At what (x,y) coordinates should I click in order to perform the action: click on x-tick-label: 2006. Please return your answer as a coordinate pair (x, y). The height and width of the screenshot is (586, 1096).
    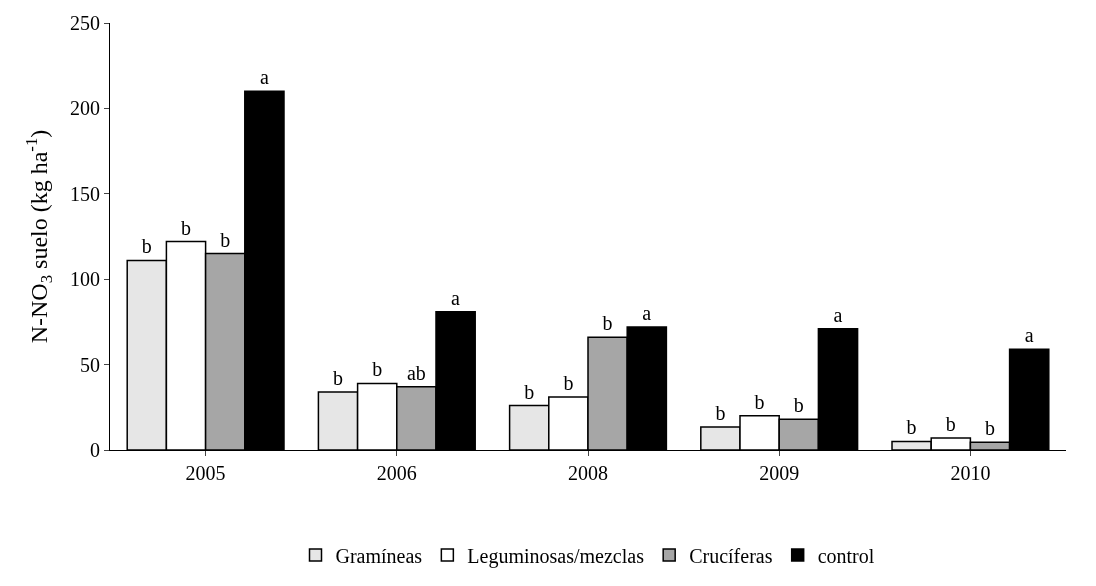
    Looking at the image, I should click on (396, 473).